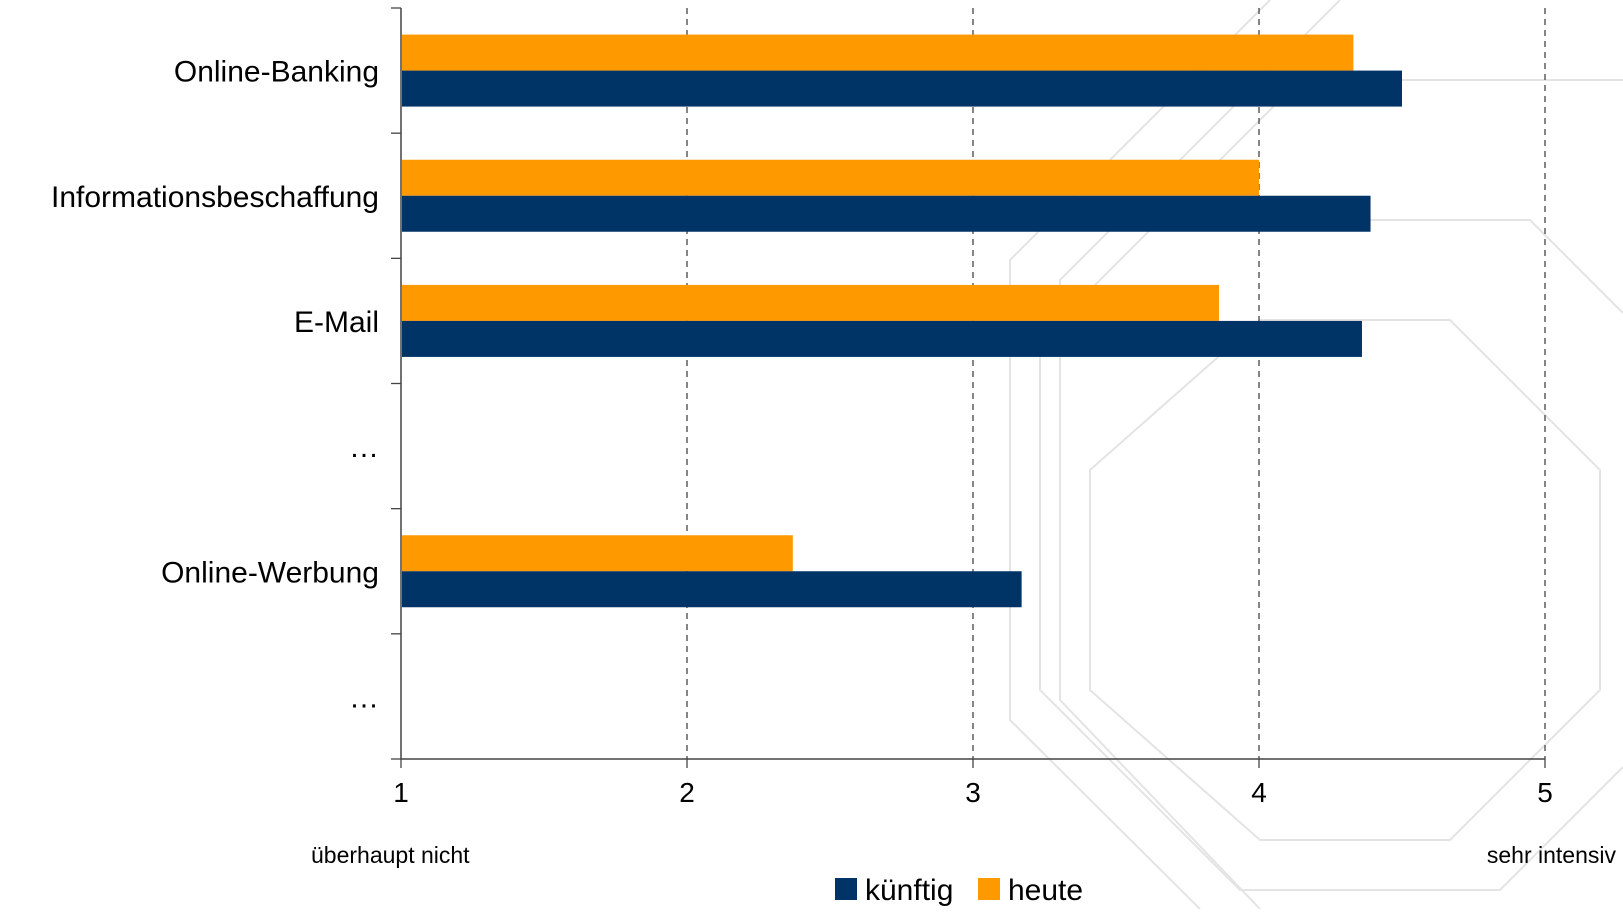  Describe the element at coordinates (1259, 792) in the screenshot. I see `x-tick-label-4: 4` at that location.